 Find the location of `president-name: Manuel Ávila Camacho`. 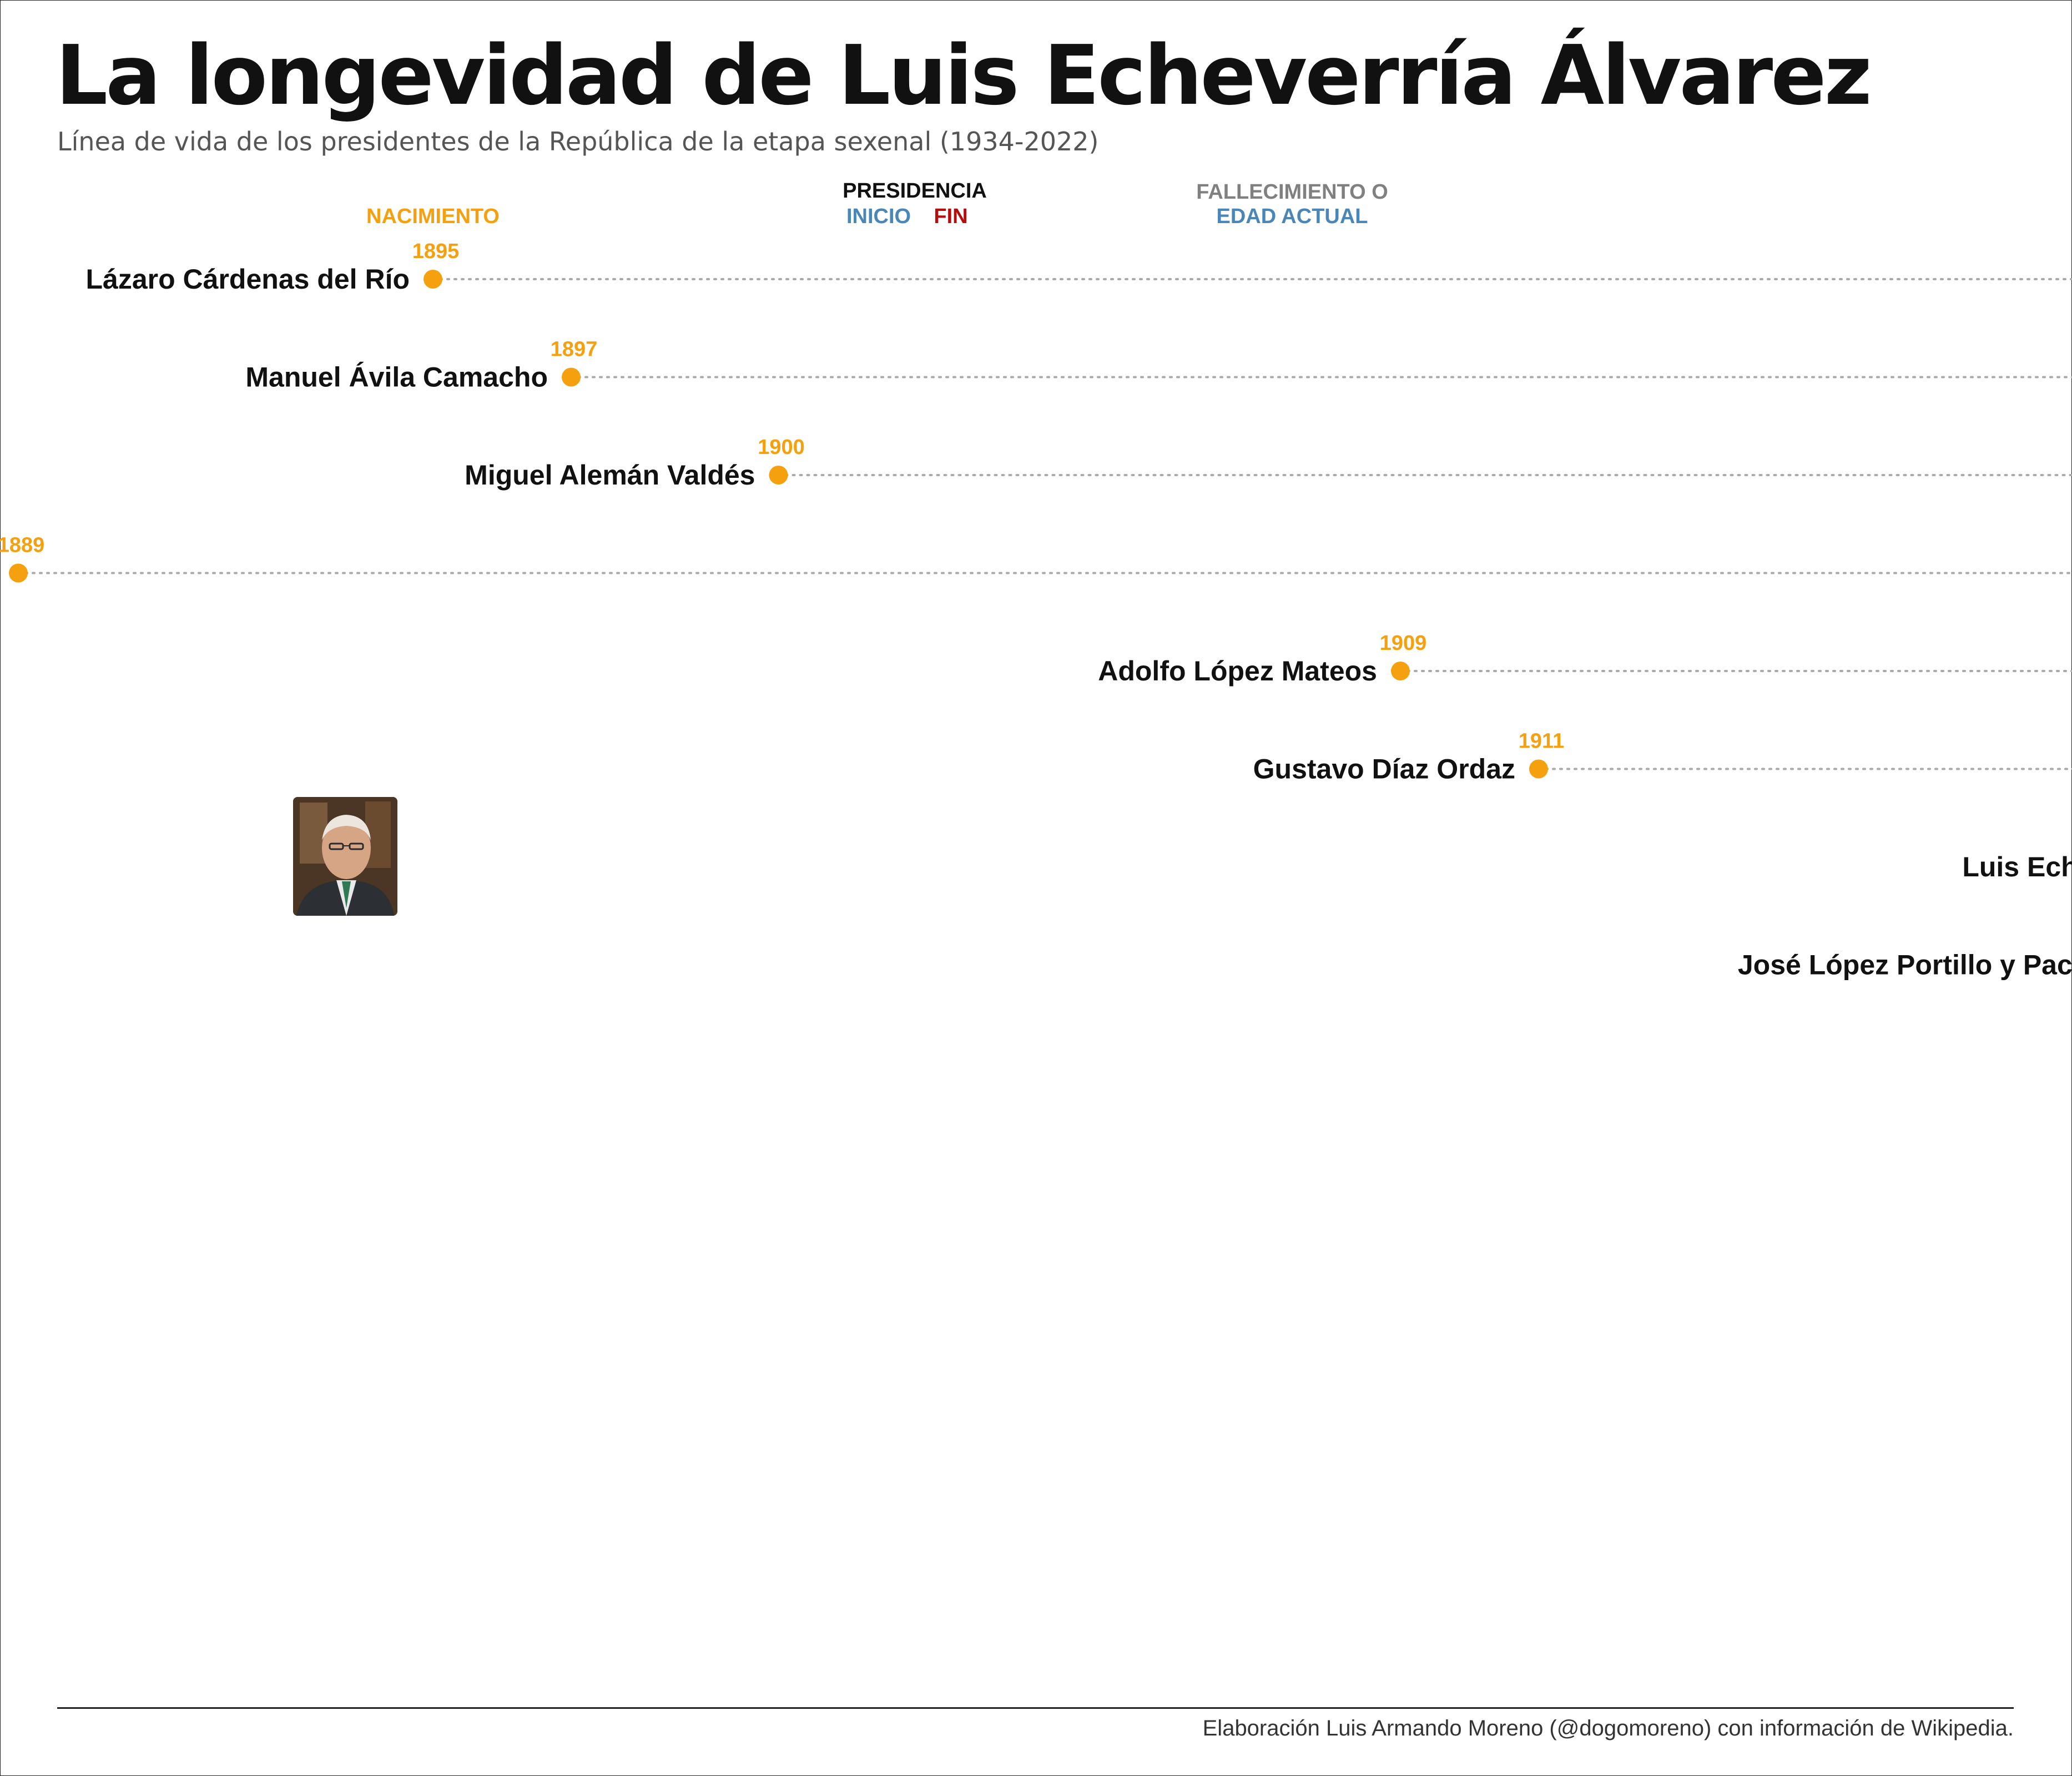

president-name: Manuel Ávila Camacho is located at coordinates (396, 378).